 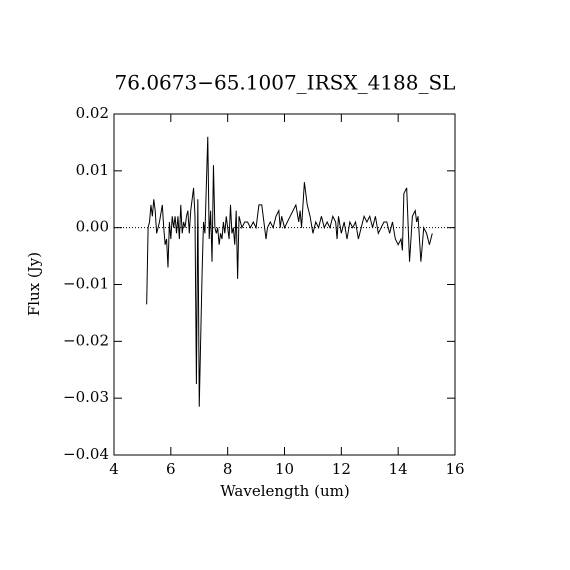 What do you see at coordinates (341, 469) in the screenshot?
I see `x-tick-label: 12` at bounding box center [341, 469].